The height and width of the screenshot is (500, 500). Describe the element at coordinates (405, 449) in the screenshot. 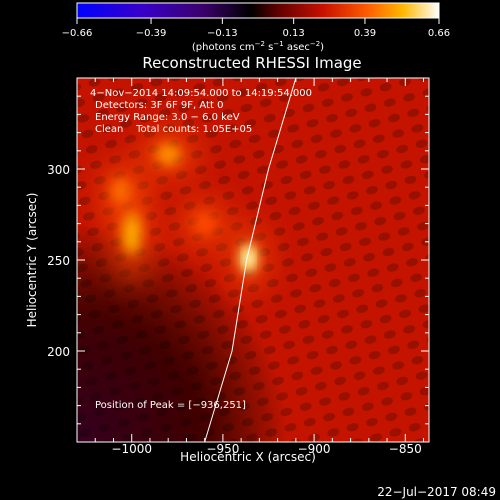

I see `x-tick-label: −850` at that location.